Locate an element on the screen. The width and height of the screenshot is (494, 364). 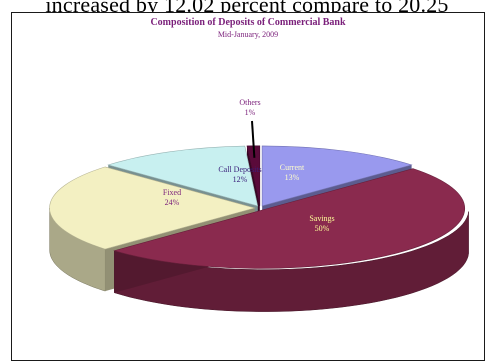
chart-subtitle: Mid-January, 2009 is located at coordinates (248, 34).